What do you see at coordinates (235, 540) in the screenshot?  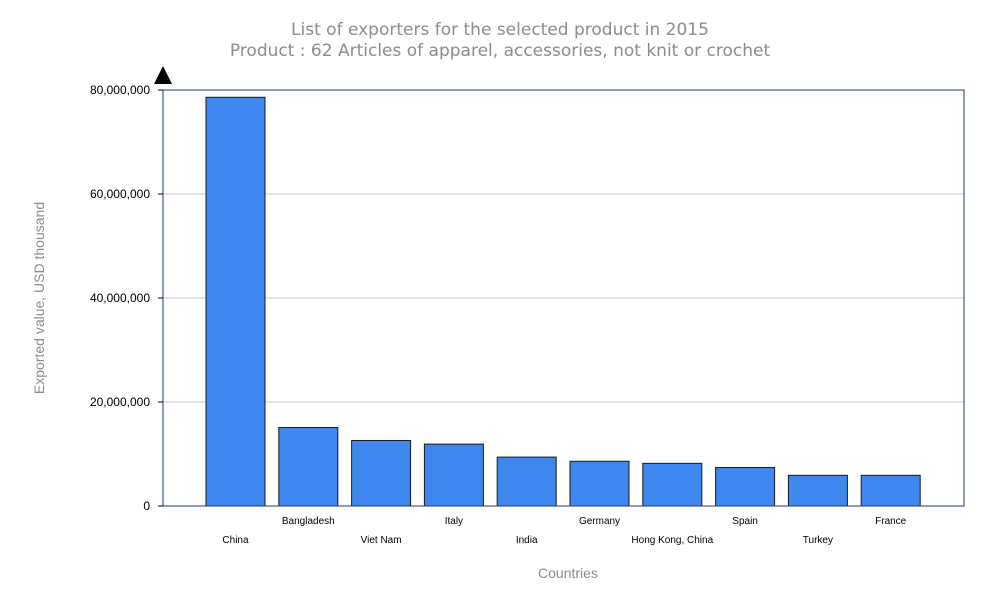 I see `x-tick-label: China` at bounding box center [235, 540].